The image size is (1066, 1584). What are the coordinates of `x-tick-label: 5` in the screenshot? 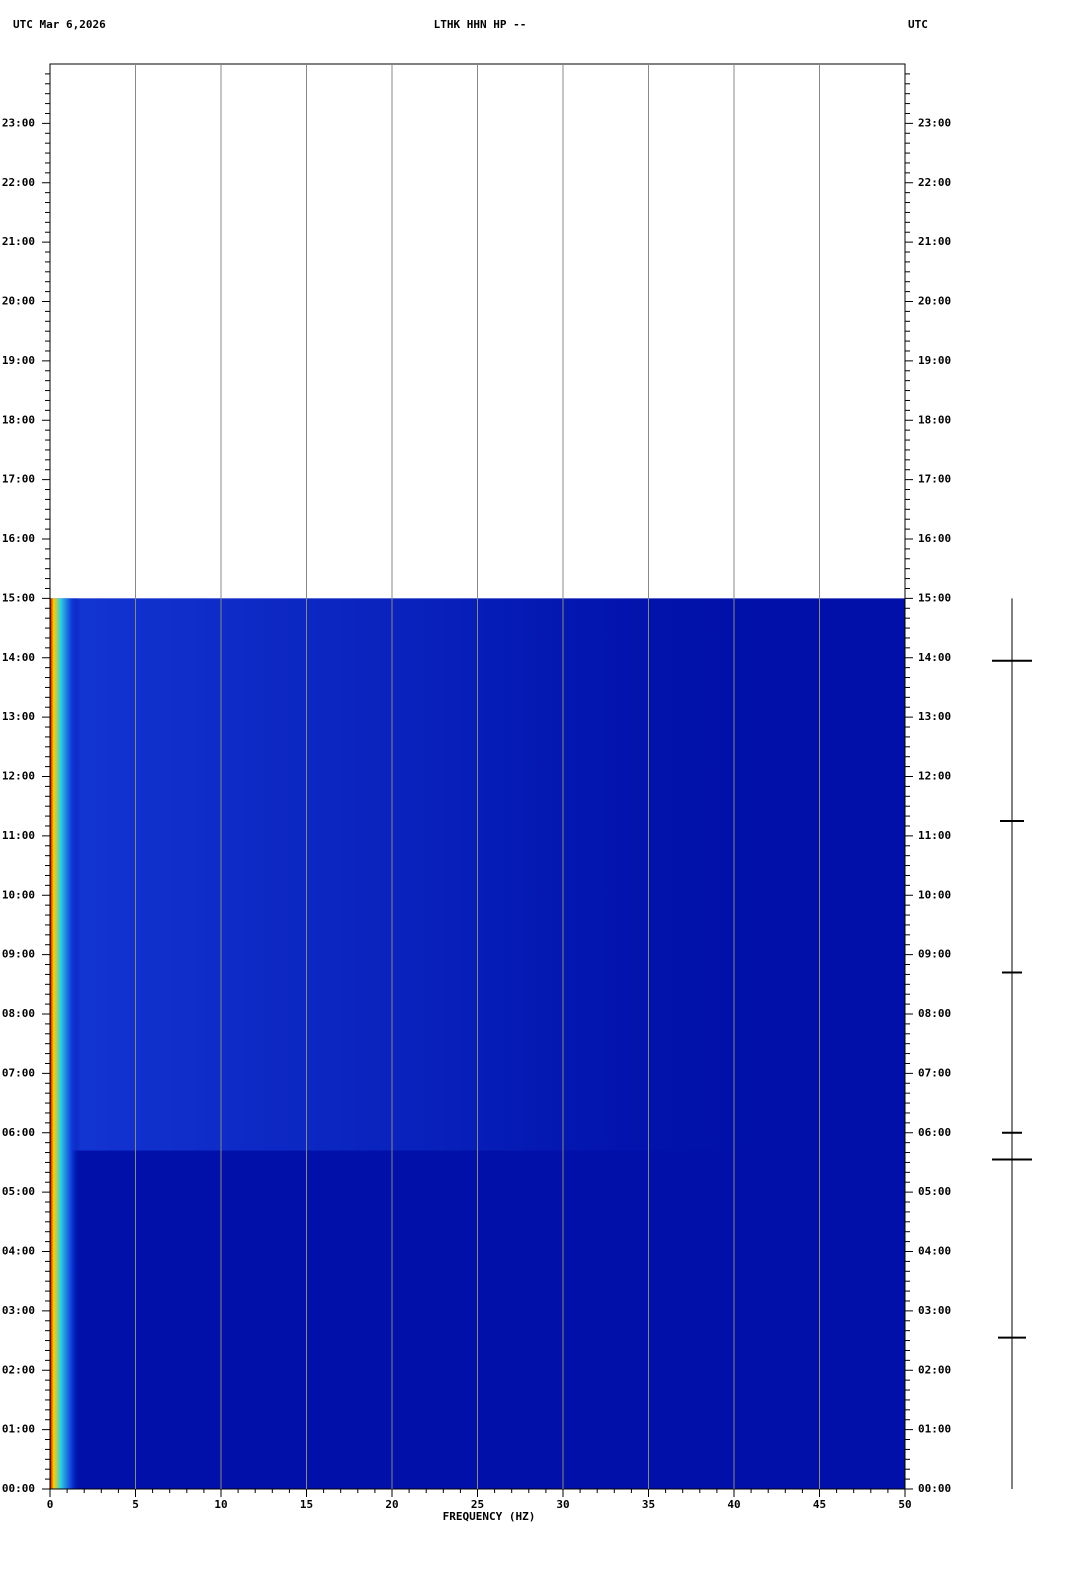 It's located at (135, 1504).